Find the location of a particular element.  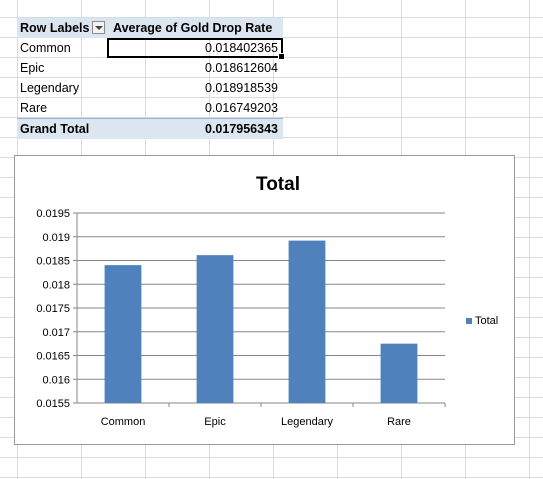

y-tick-label: 0.016 is located at coordinates (56, 380).